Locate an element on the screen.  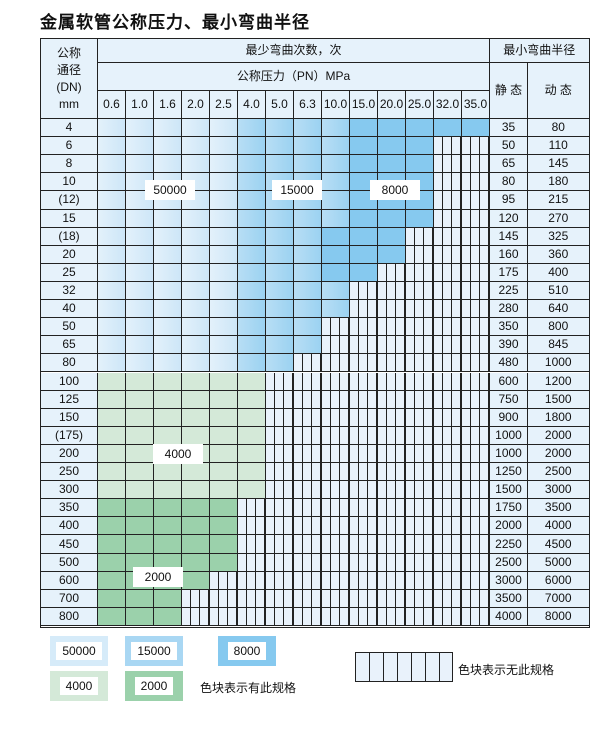
dynamic-radius-cell: 3000 is located at coordinates (559, 490).